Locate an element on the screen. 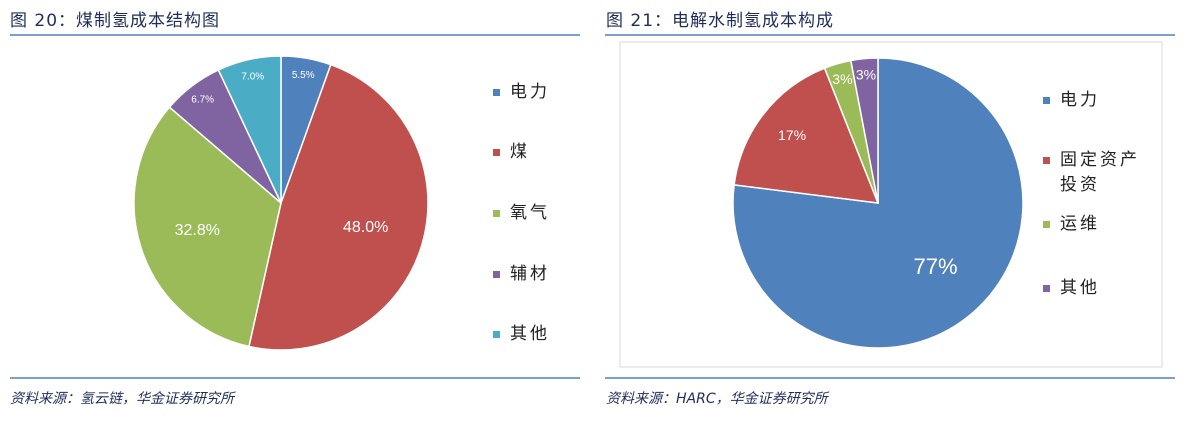 This screenshot has height=423, width=1188. data-label: 17% is located at coordinates (792, 135).